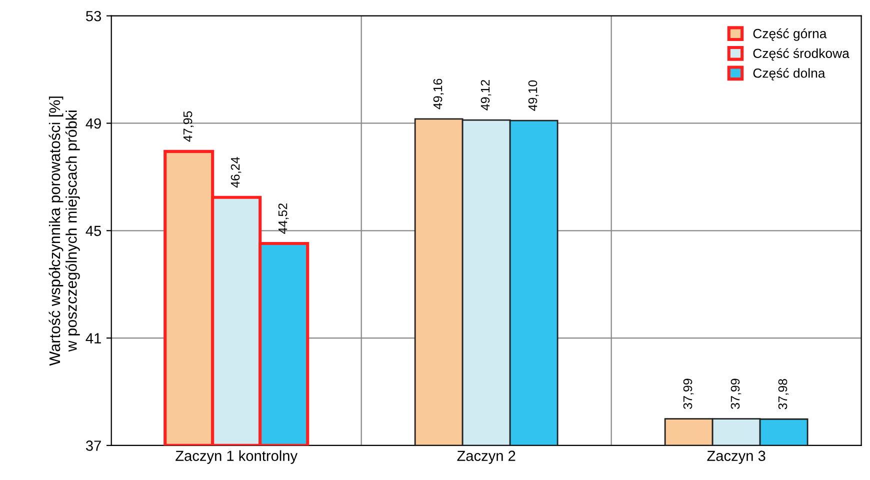  Describe the element at coordinates (93, 16) in the screenshot. I see `y-tick-label: 53` at that location.